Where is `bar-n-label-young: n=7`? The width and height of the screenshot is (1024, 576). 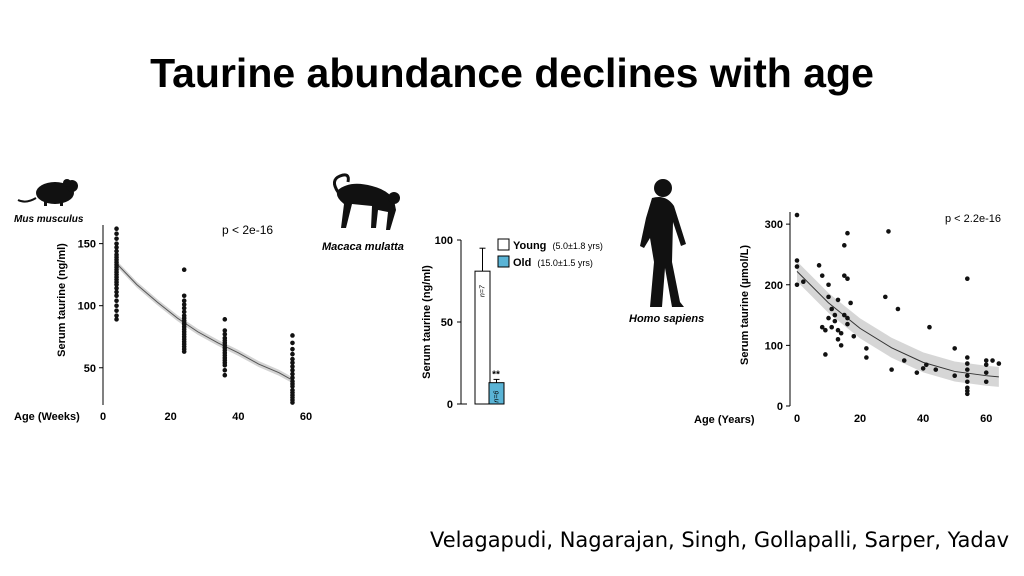
bar-n-label-young: n=7 is located at coordinates (483, 290).